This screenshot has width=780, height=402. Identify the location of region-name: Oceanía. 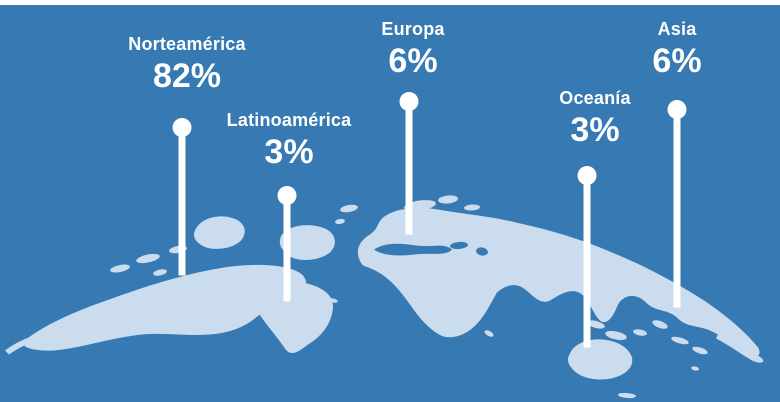
(595, 98).